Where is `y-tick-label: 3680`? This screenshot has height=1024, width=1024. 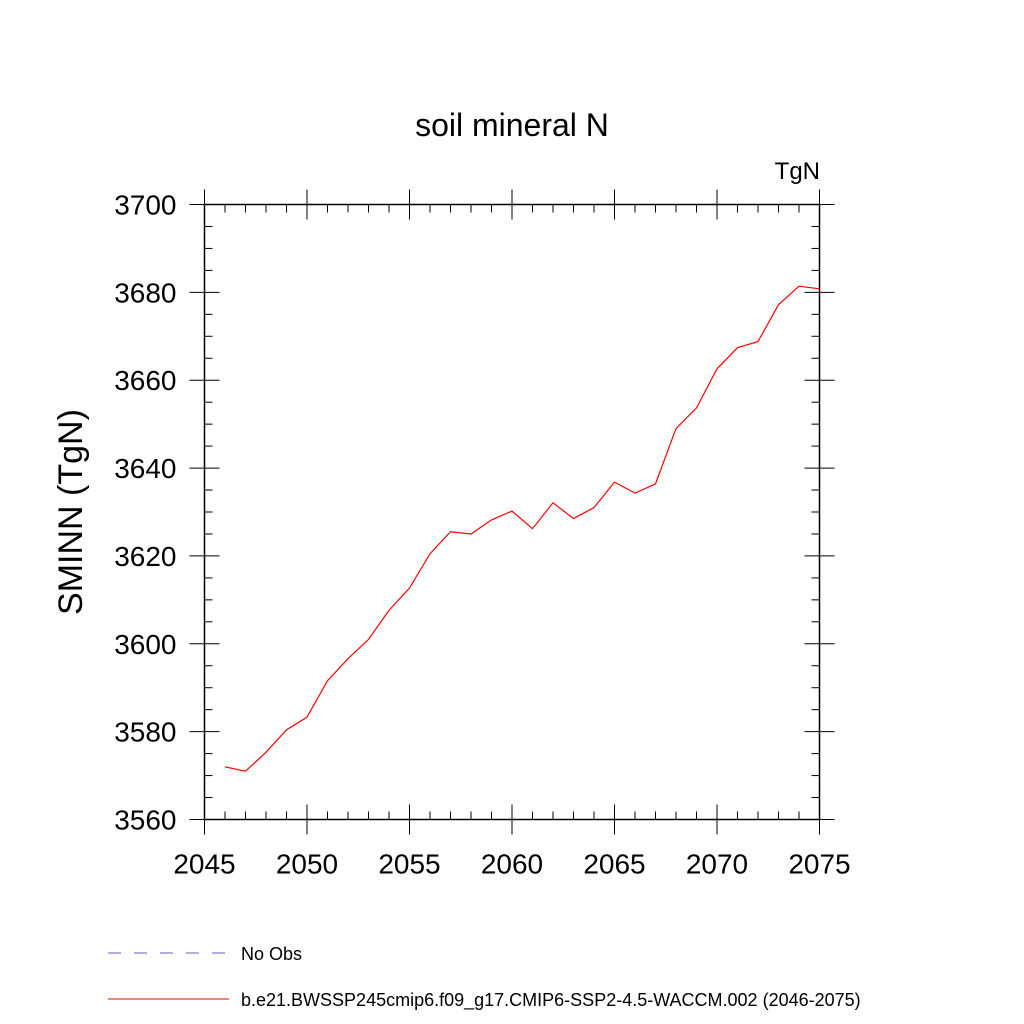 y-tick-label: 3680 is located at coordinates (145, 292).